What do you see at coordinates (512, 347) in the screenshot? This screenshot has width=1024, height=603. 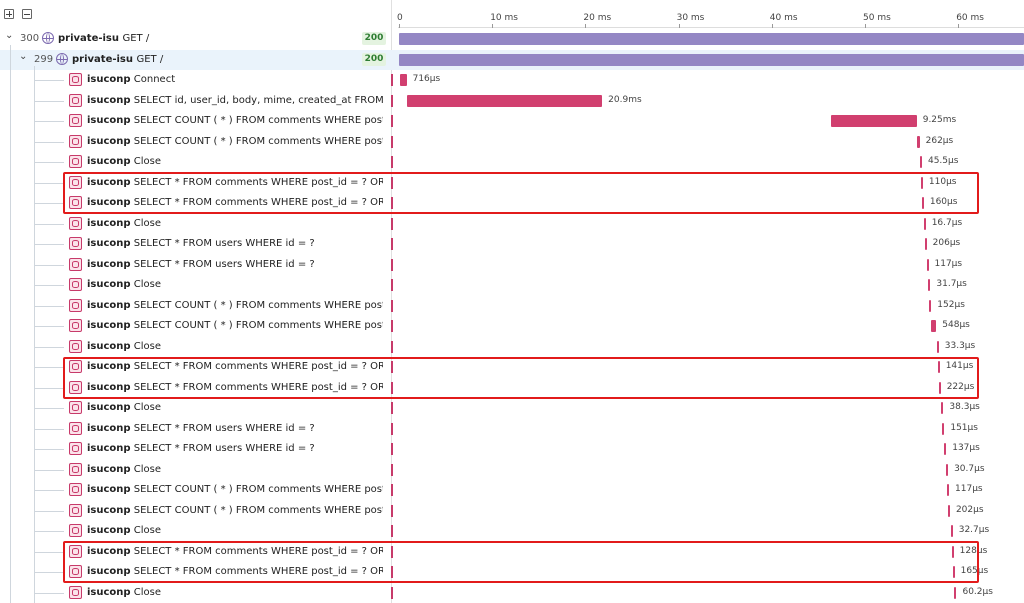 I see `trace-row-db: isuconp Close 33.3µs` at bounding box center [512, 347].